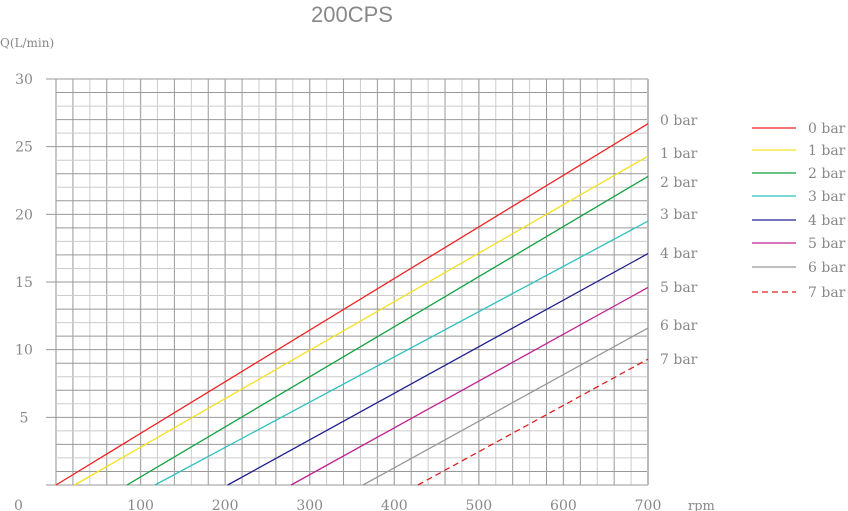 The height and width of the screenshot is (511, 848). What do you see at coordinates (648, 504) in the screenshot?
I see `x-tick-label: 700` at bounding box center [648, 504].